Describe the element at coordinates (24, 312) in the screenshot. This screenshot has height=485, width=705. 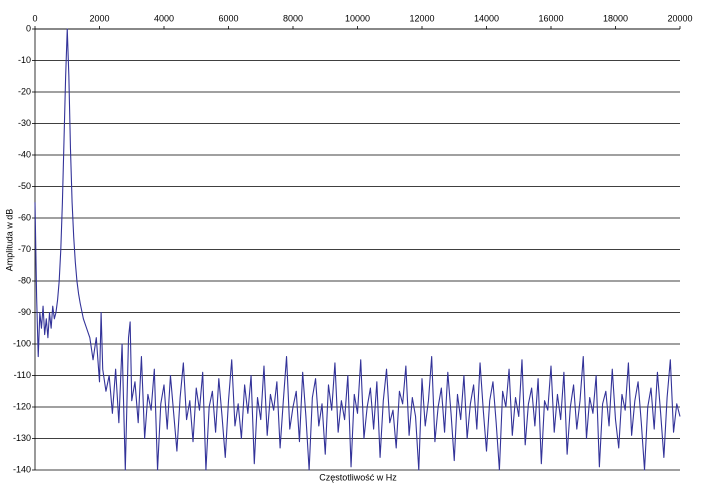
I see `y-tick-label: -90` at that location.